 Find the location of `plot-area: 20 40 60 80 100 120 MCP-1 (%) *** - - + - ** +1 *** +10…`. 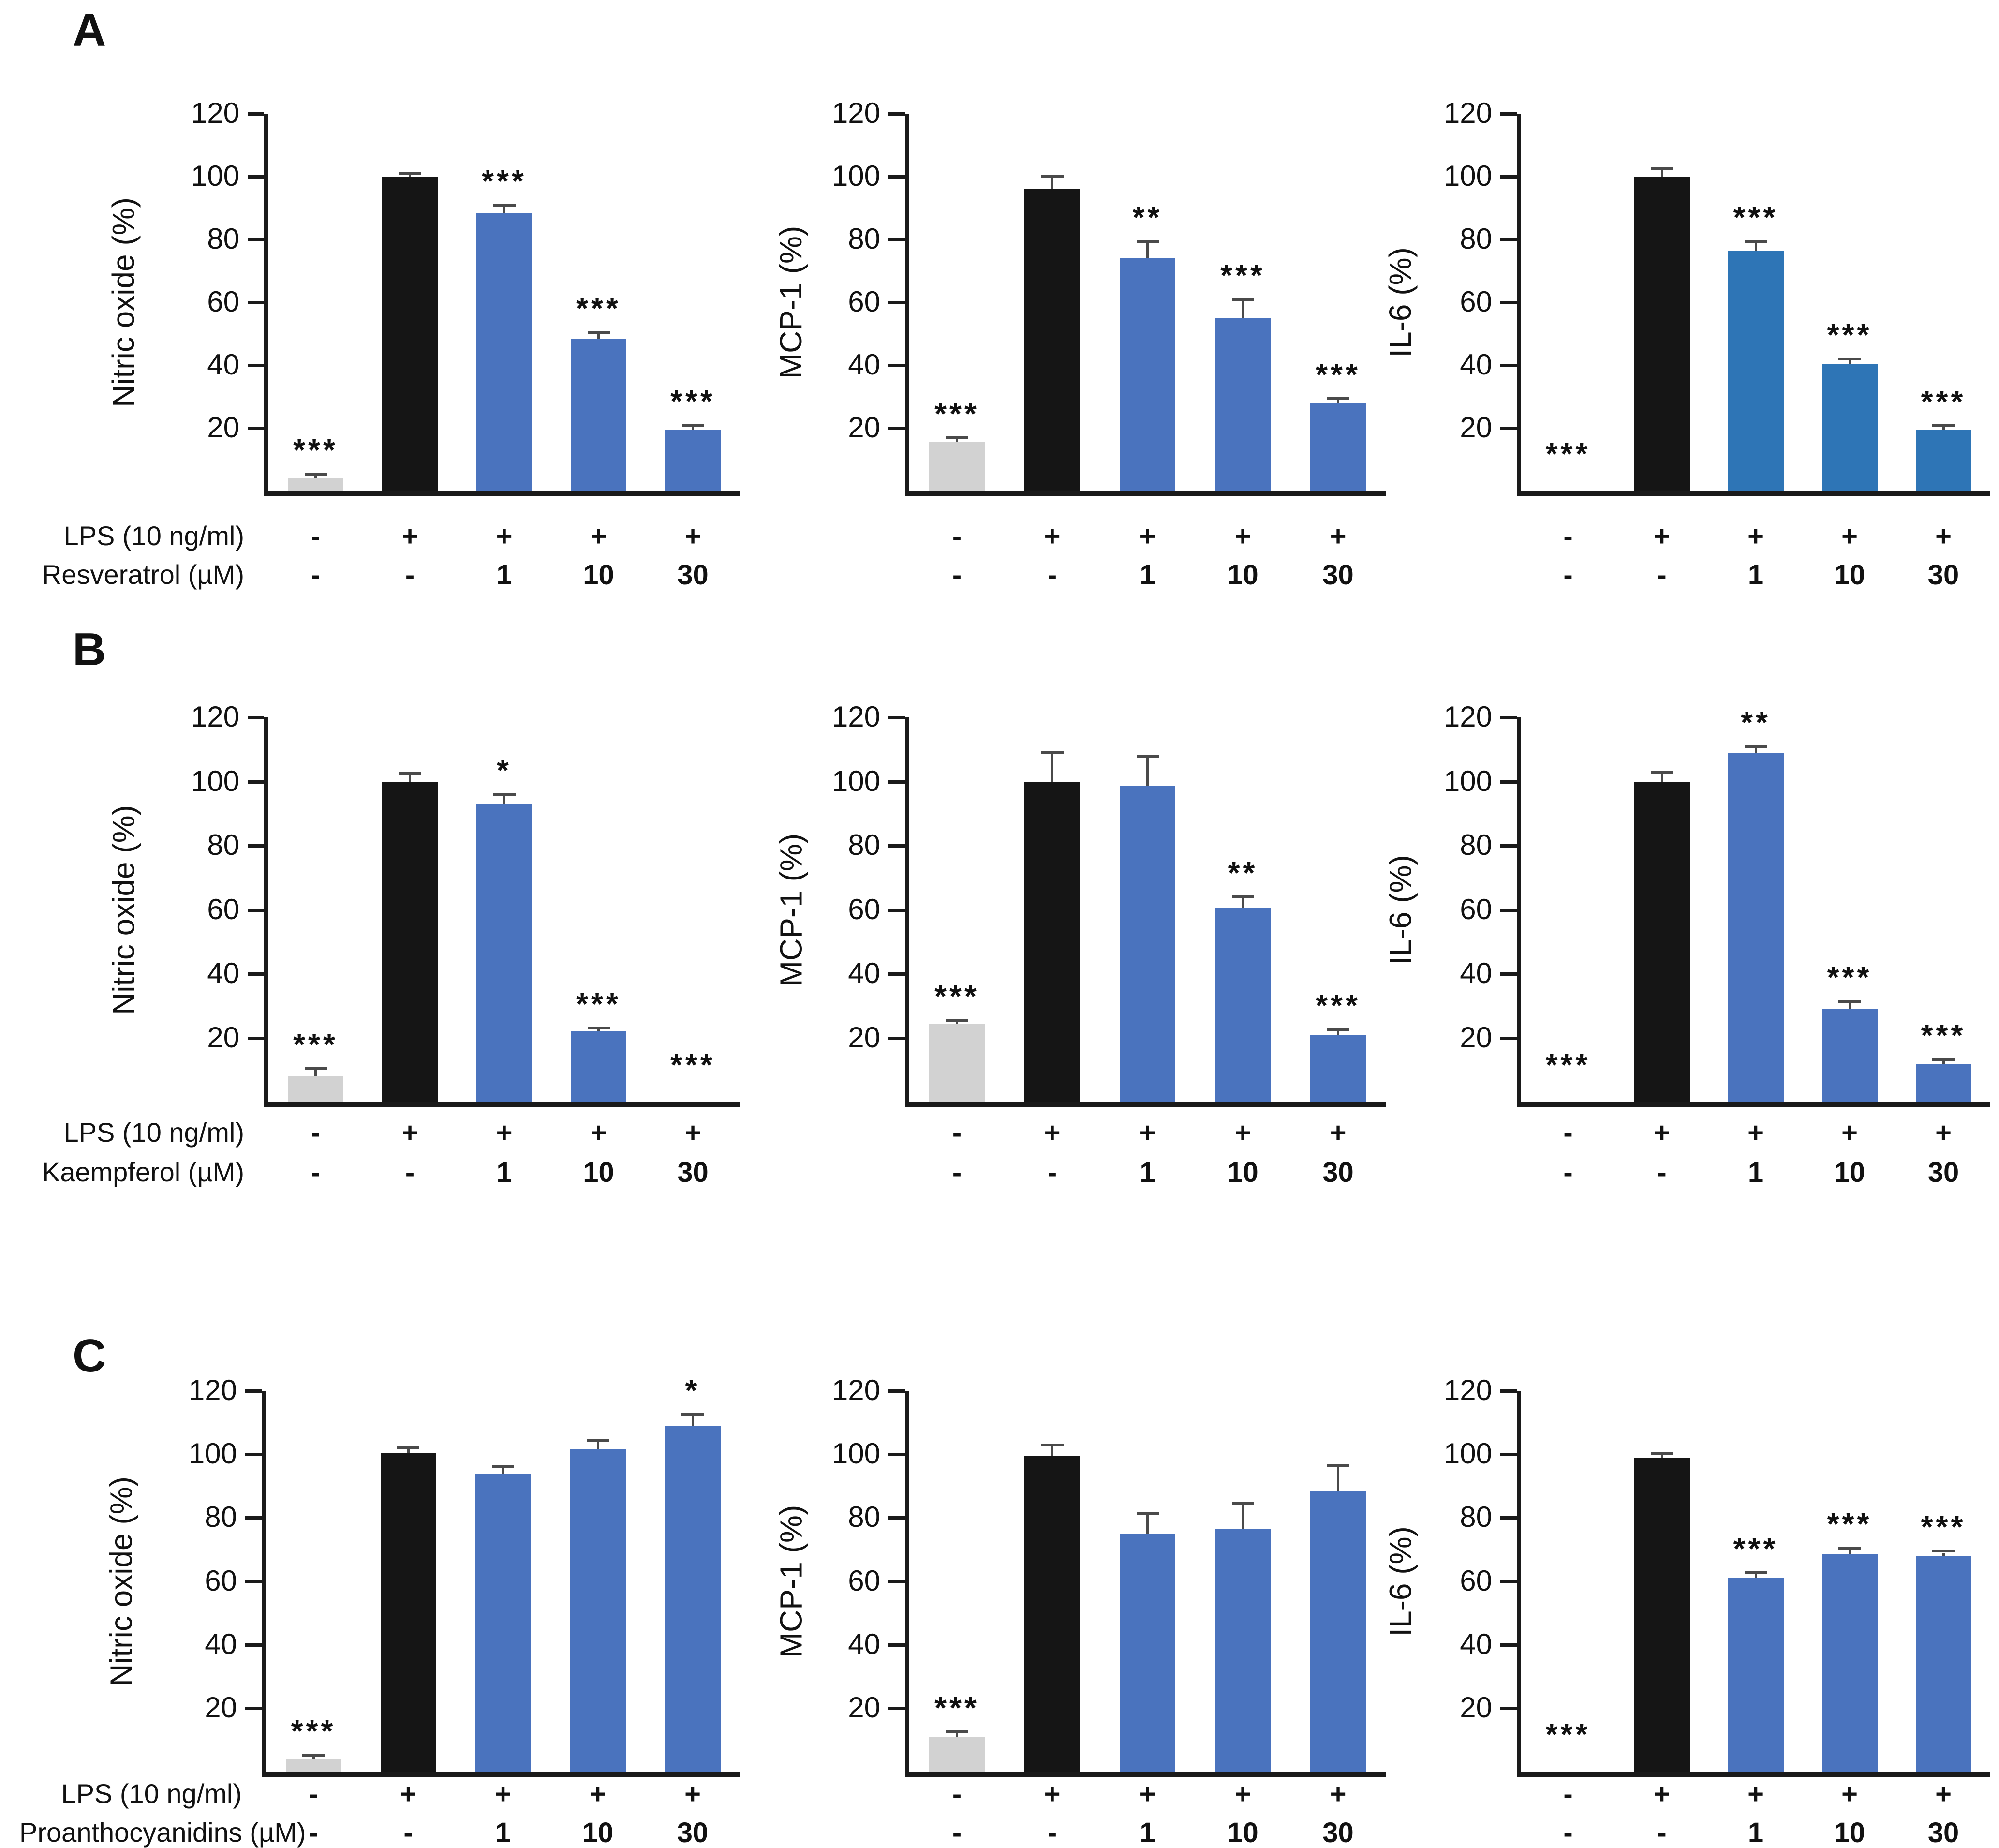

plot-area: 20 40 60 80 100 120 MCP-1 (%) *** - - + - ** +1 *** +10… is located at coordinates (1079, 345).